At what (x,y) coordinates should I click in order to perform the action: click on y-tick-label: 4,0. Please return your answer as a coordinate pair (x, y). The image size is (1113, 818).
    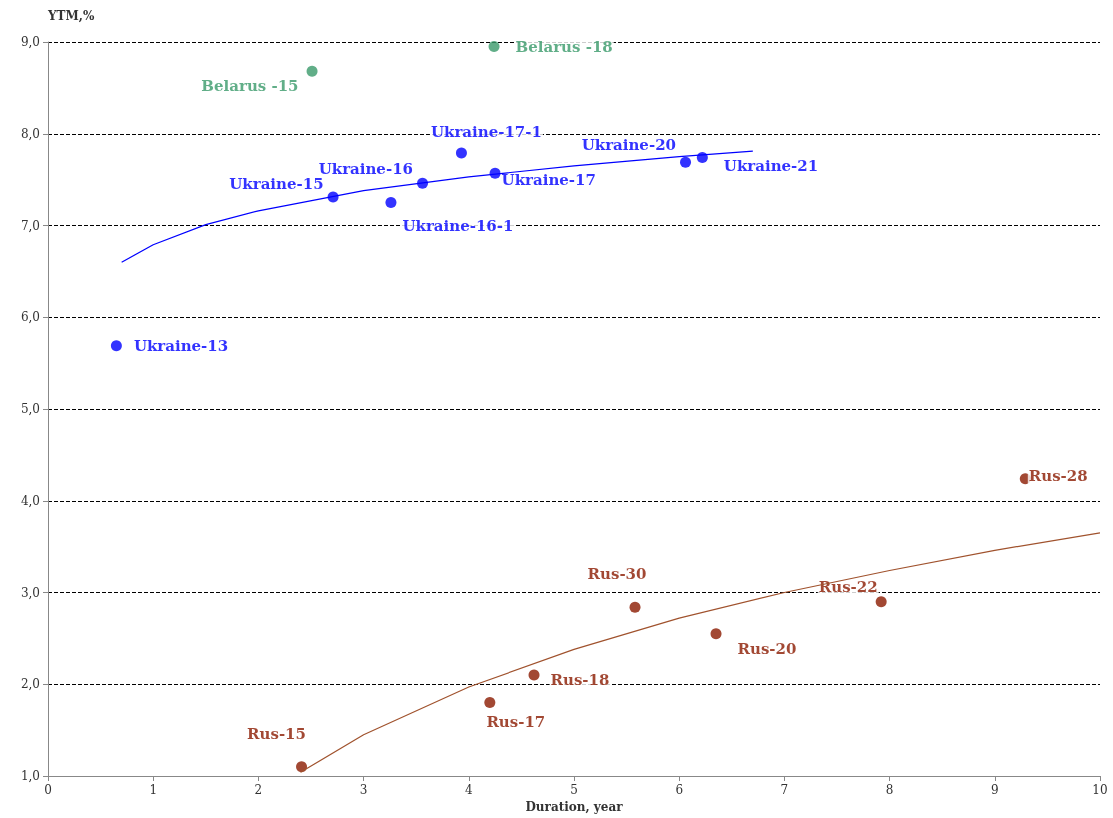
    Looking at the image, I should click on (30, 500).